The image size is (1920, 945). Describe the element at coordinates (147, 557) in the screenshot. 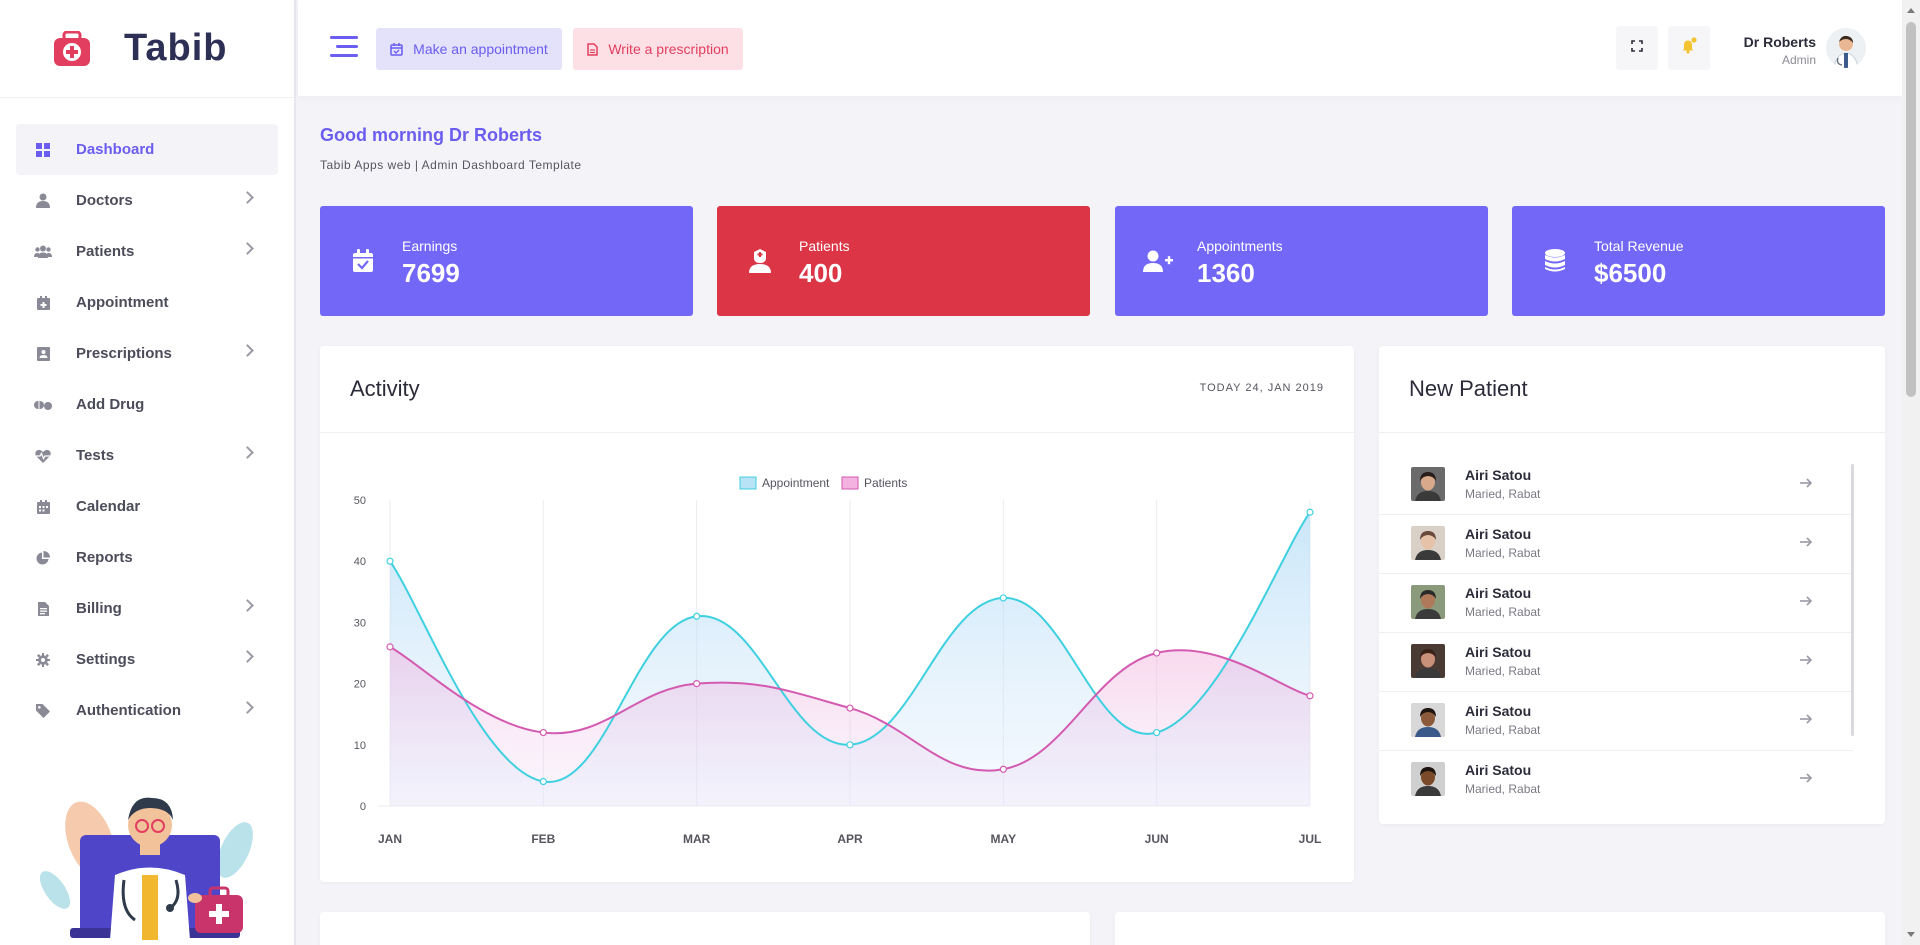

I see `sidebar-item-reports: Reports` at that location.